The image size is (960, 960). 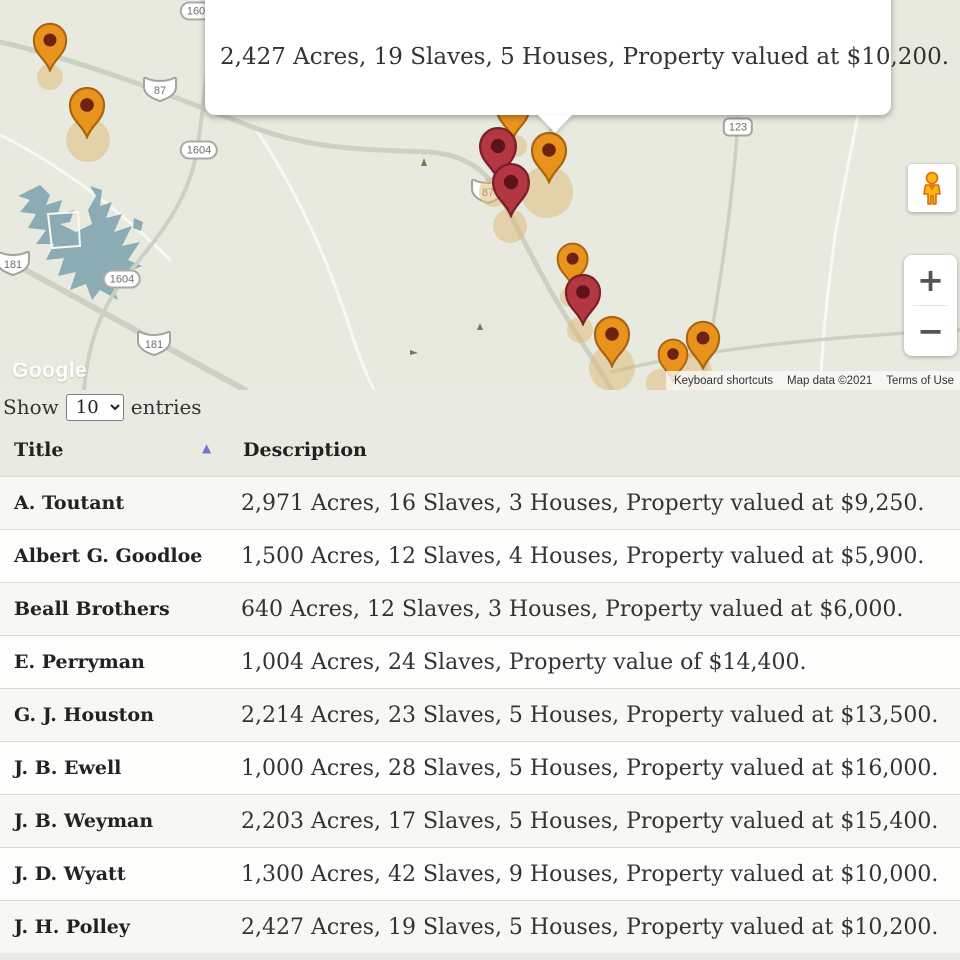 I want to click on marker-radius-circle, so click(x=580, y=330).